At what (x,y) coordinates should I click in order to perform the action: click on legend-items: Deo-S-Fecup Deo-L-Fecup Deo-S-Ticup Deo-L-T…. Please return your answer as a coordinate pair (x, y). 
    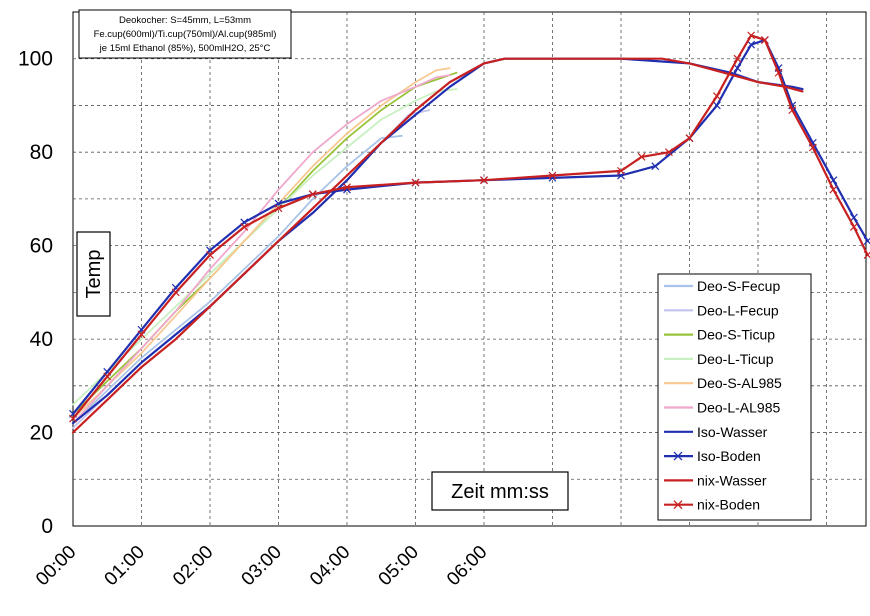
    Looking at the image, I should click on (723, 395).